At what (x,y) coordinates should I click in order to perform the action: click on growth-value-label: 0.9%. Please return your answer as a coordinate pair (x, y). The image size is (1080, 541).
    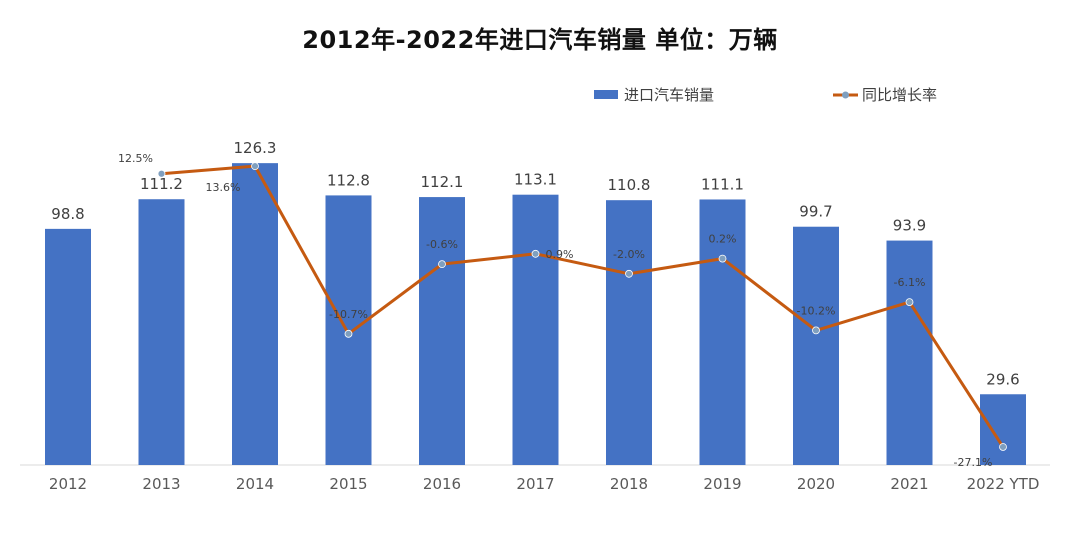
    Looking at the image, I should click on (560, 254).